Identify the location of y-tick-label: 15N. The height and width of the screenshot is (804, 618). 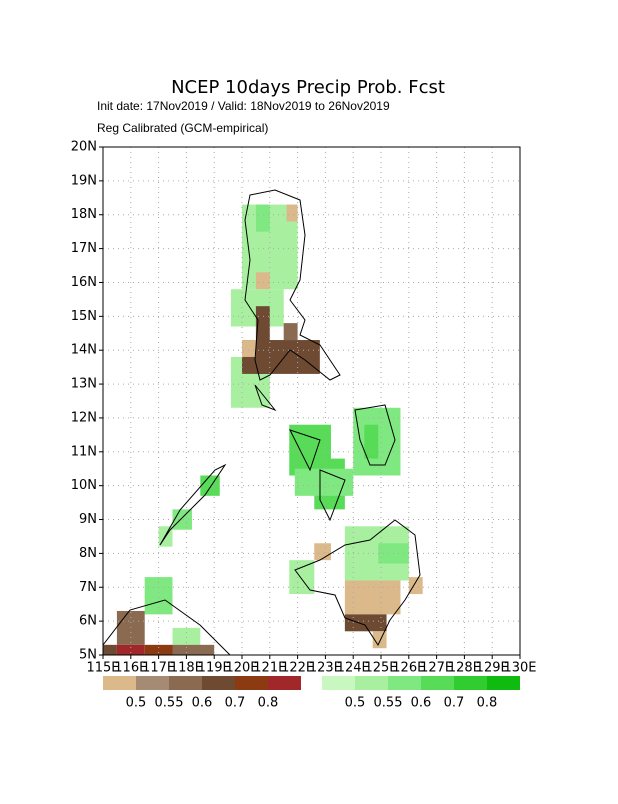
(84, 316).